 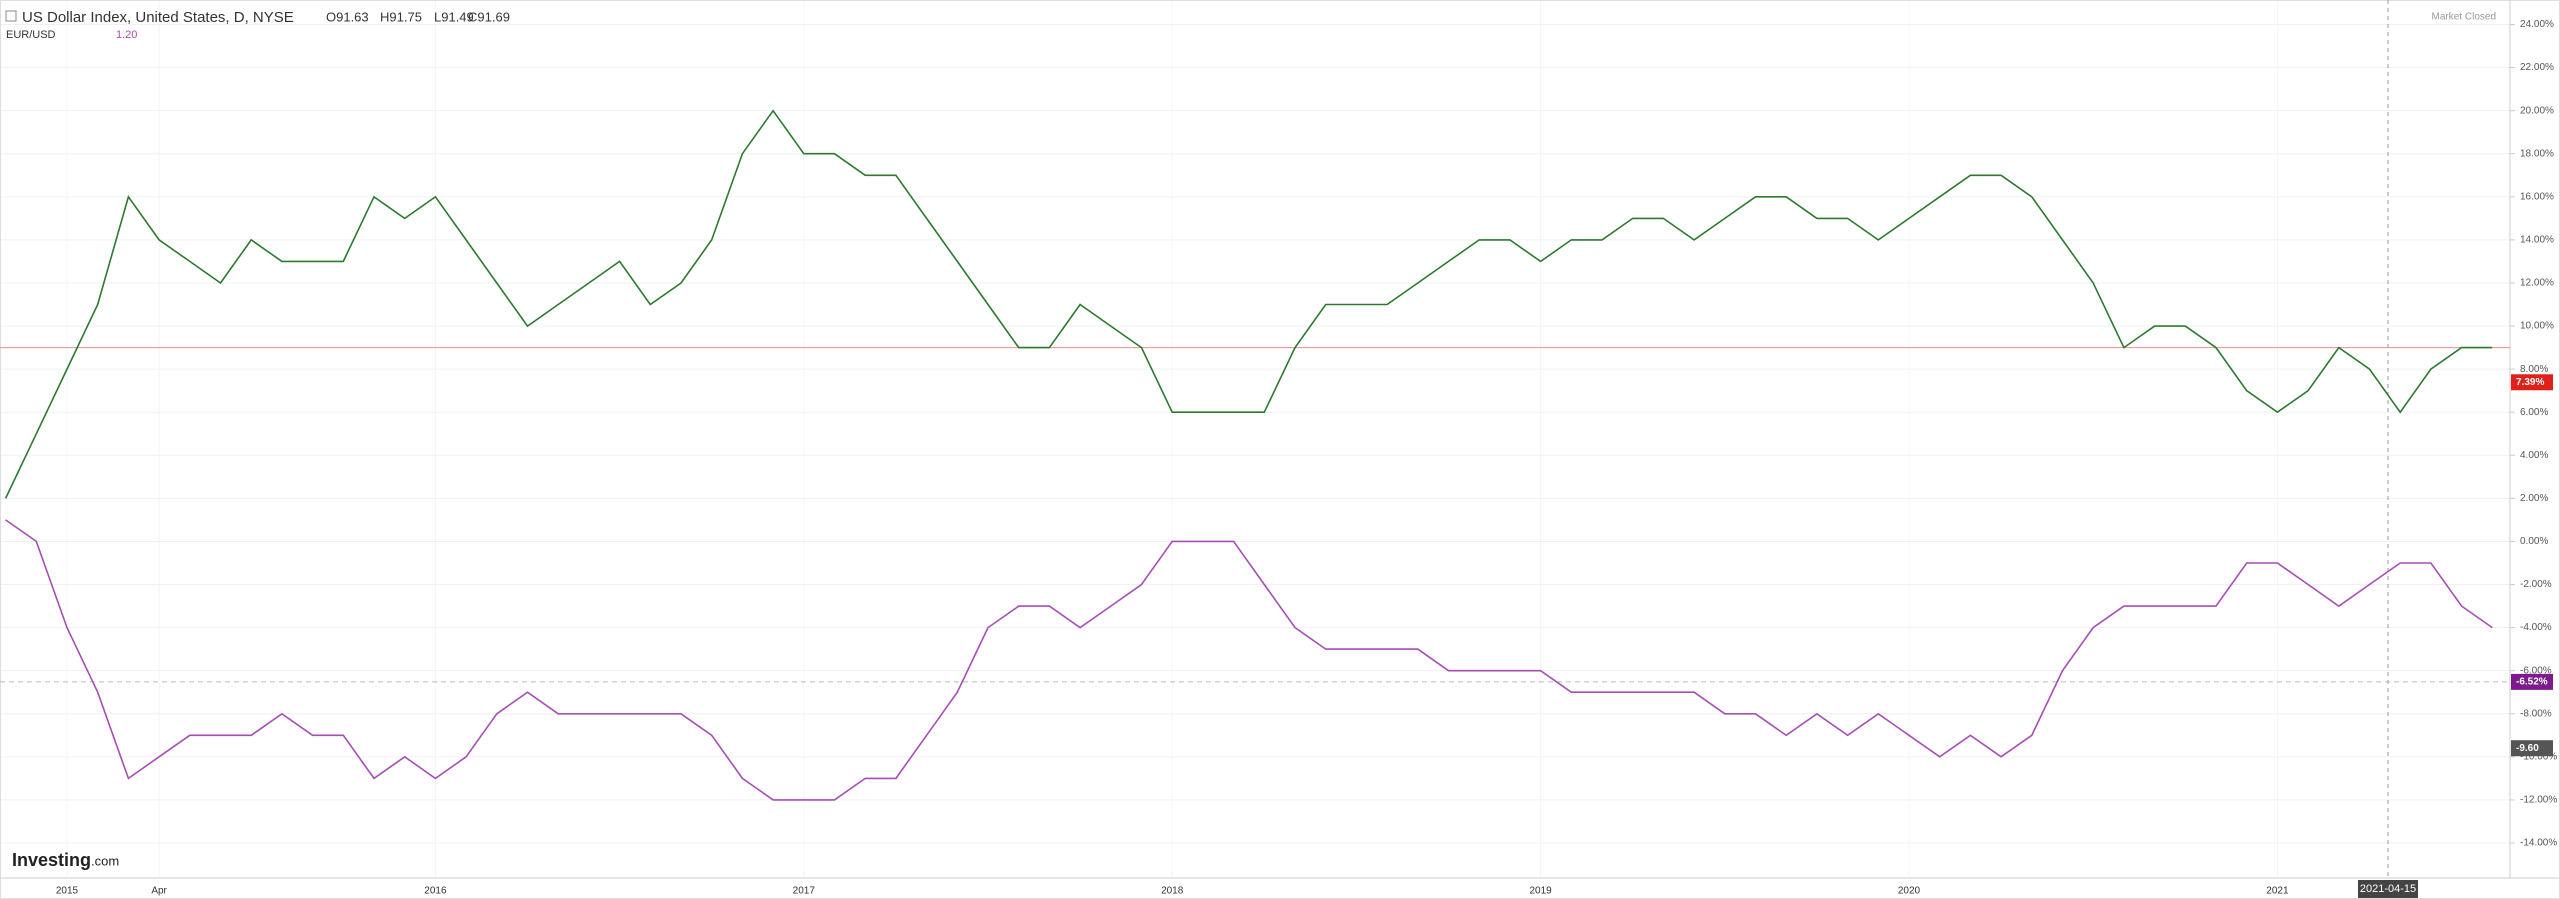 I want to click on crosshair-label-box, so click(x=2388, y=889).